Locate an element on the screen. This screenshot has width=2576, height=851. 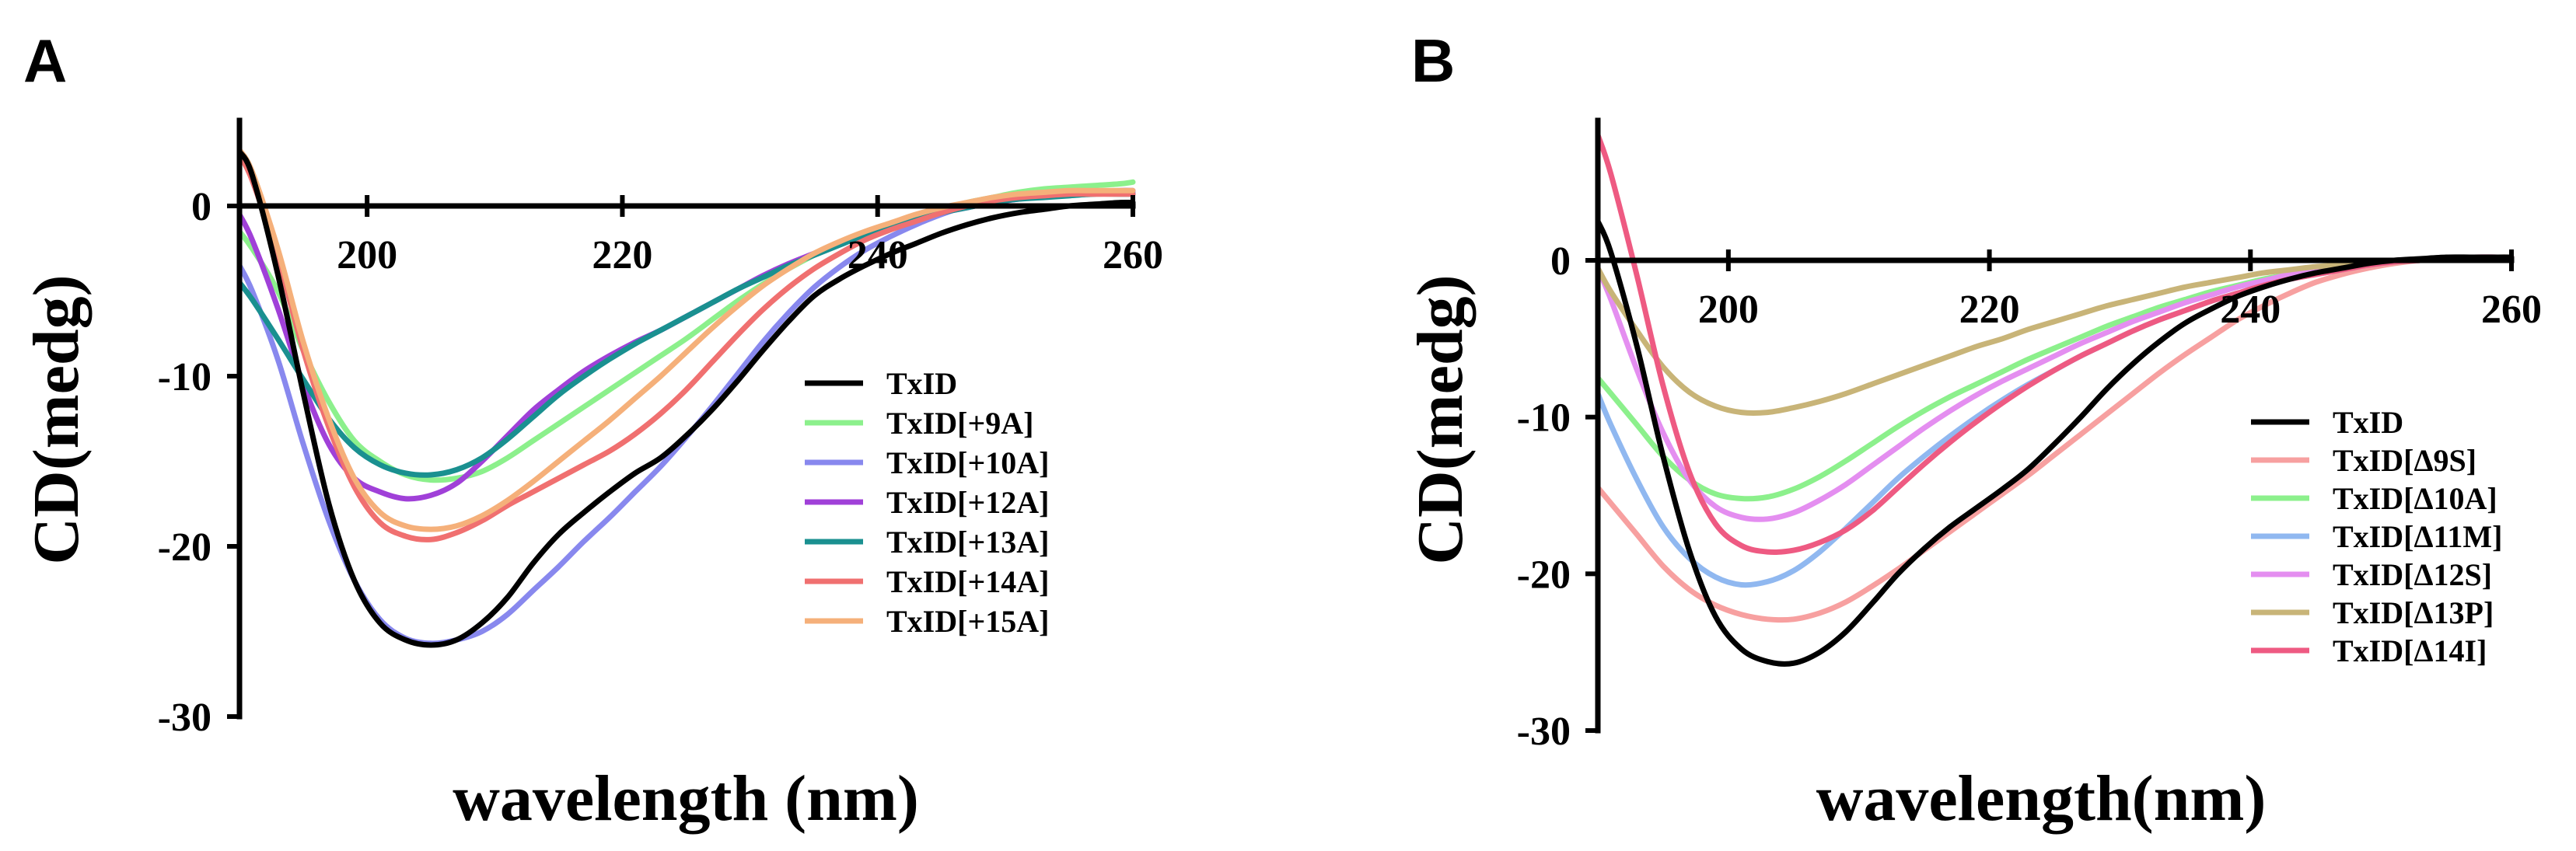
panel-b-letter: B is located at coordinates (1433, 60).